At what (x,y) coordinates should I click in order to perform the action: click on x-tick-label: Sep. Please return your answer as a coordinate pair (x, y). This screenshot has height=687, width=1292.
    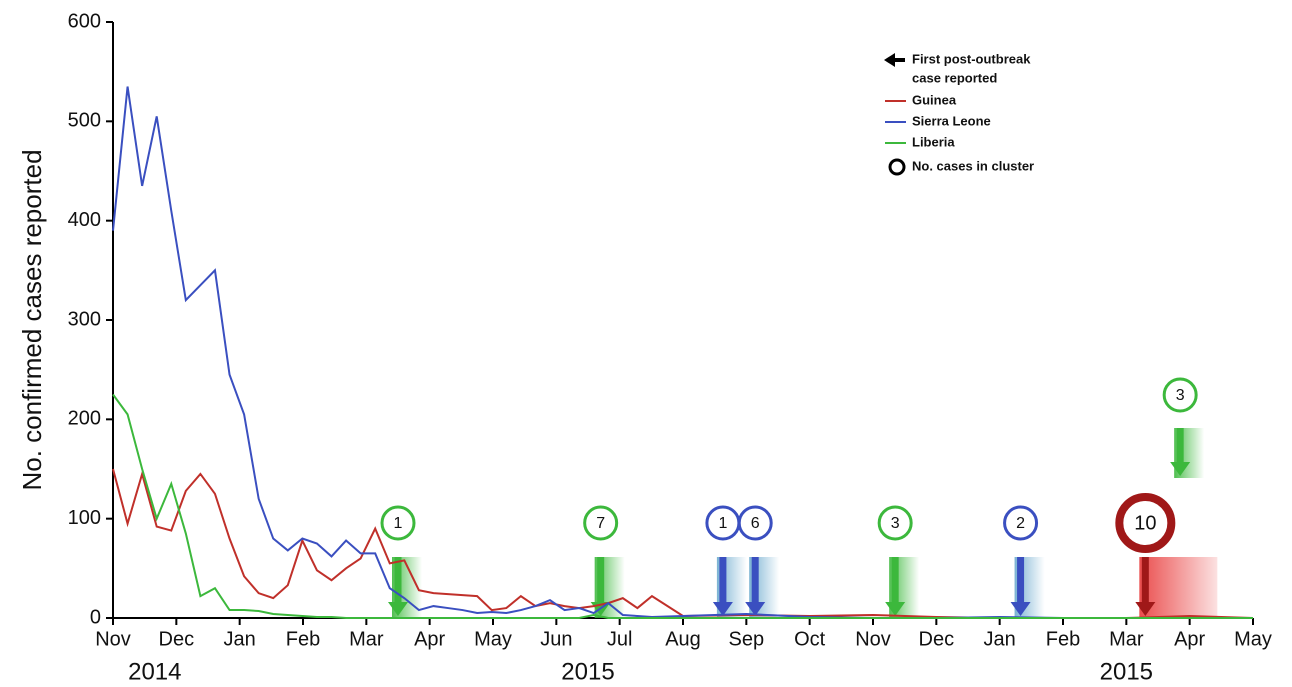
    Looking at the image, I should click on (747, 639).